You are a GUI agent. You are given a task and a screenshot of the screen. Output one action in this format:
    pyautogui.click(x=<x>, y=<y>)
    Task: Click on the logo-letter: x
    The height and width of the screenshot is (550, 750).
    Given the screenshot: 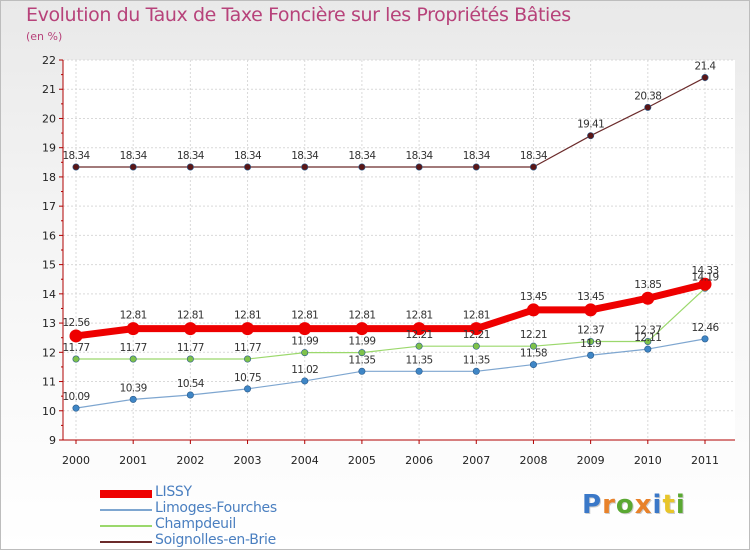 What is the action you would take?
    pyautogui.click(x=643, y=505)
    